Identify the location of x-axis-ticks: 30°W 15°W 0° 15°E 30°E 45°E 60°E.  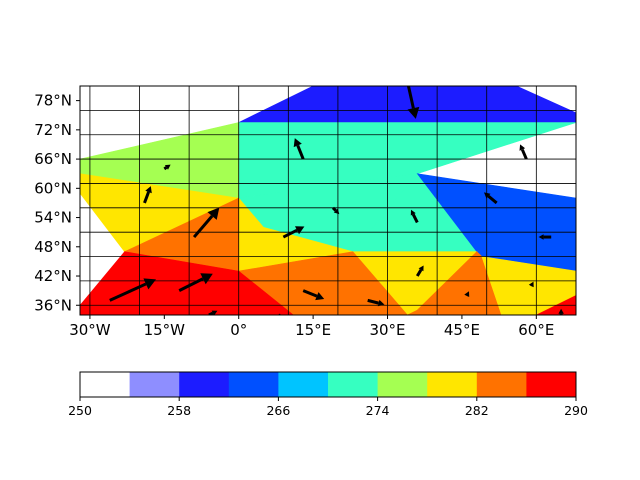
(311, 327).